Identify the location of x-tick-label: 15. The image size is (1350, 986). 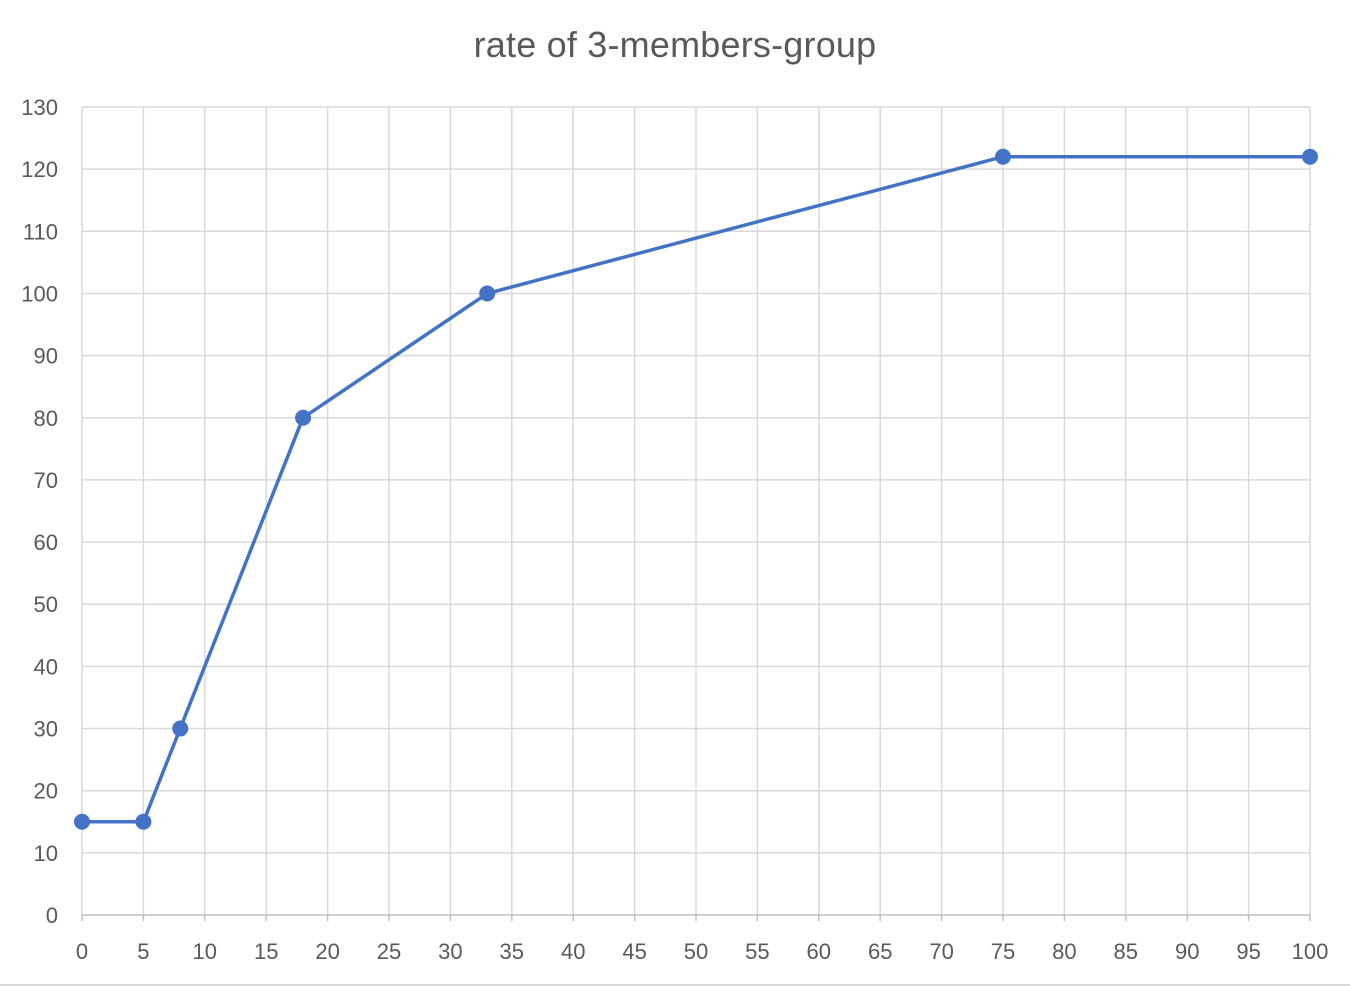
(266, 951).